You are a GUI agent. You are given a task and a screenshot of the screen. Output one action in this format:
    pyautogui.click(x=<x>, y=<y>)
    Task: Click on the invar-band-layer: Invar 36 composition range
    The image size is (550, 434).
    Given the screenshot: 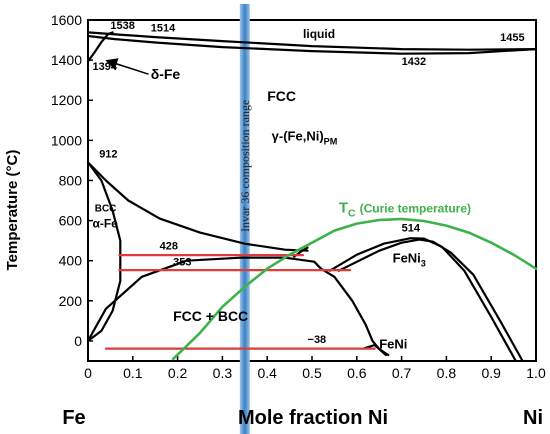 What is the action you would take?
    pyautogui.click(x=245, y=219)
    